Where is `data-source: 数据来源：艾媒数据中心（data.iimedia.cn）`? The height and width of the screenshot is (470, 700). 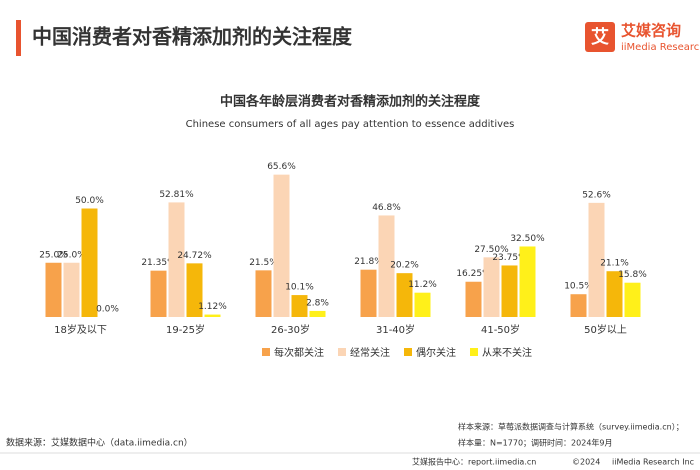 data-source: 数据来源：艾媒数据中心（data.iimedia.cn） is located at coordinates (99, 443).